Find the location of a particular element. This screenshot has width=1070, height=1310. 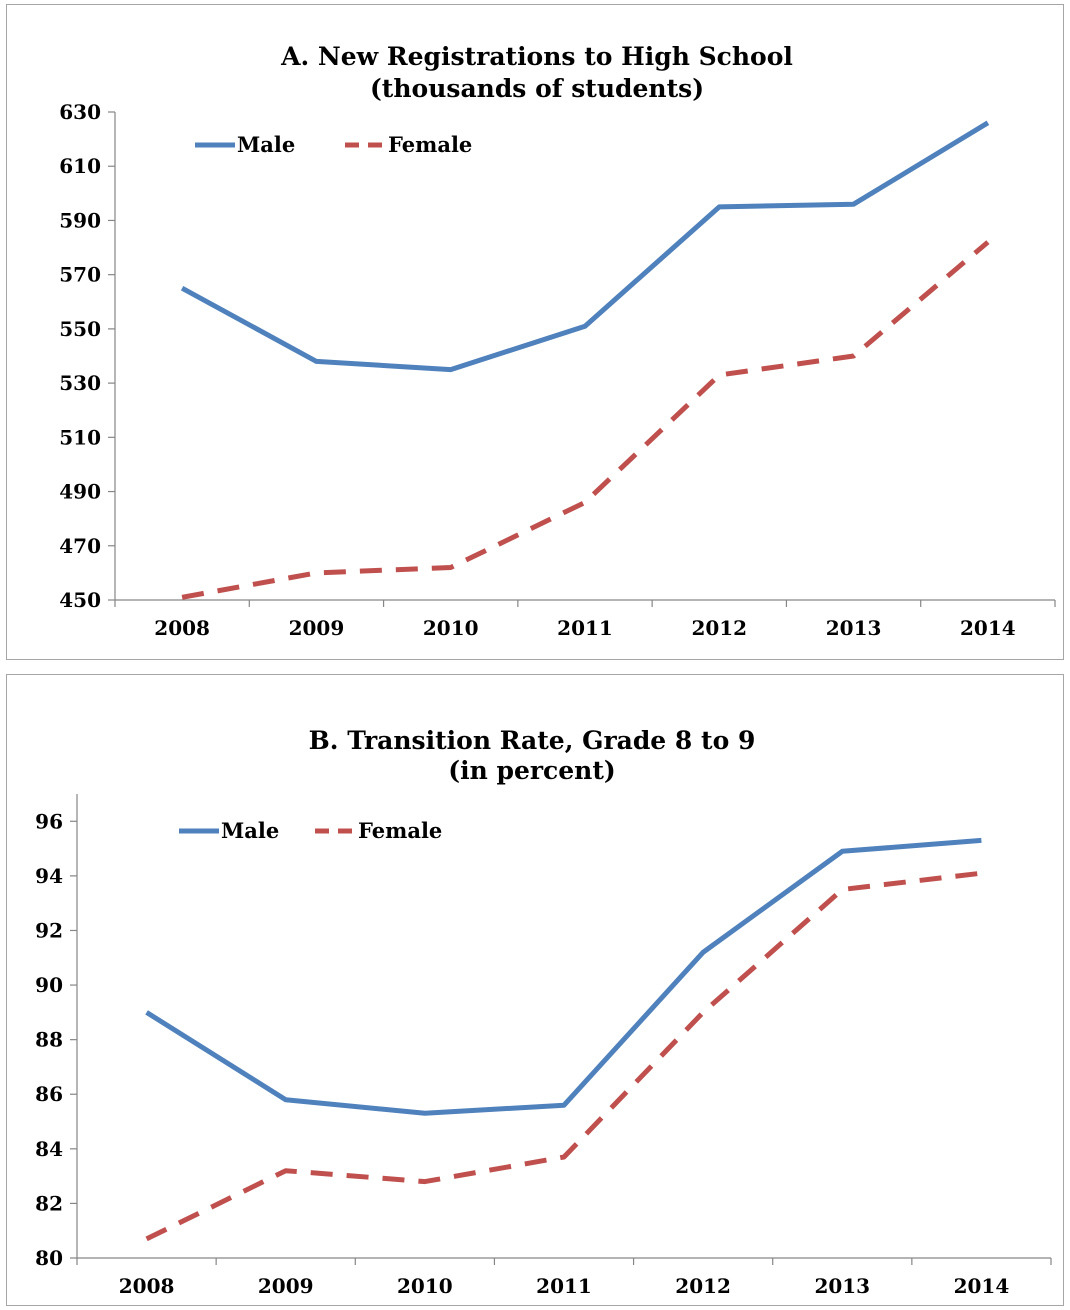

y-tick-label: 590 is located at coordinates (80, 220).